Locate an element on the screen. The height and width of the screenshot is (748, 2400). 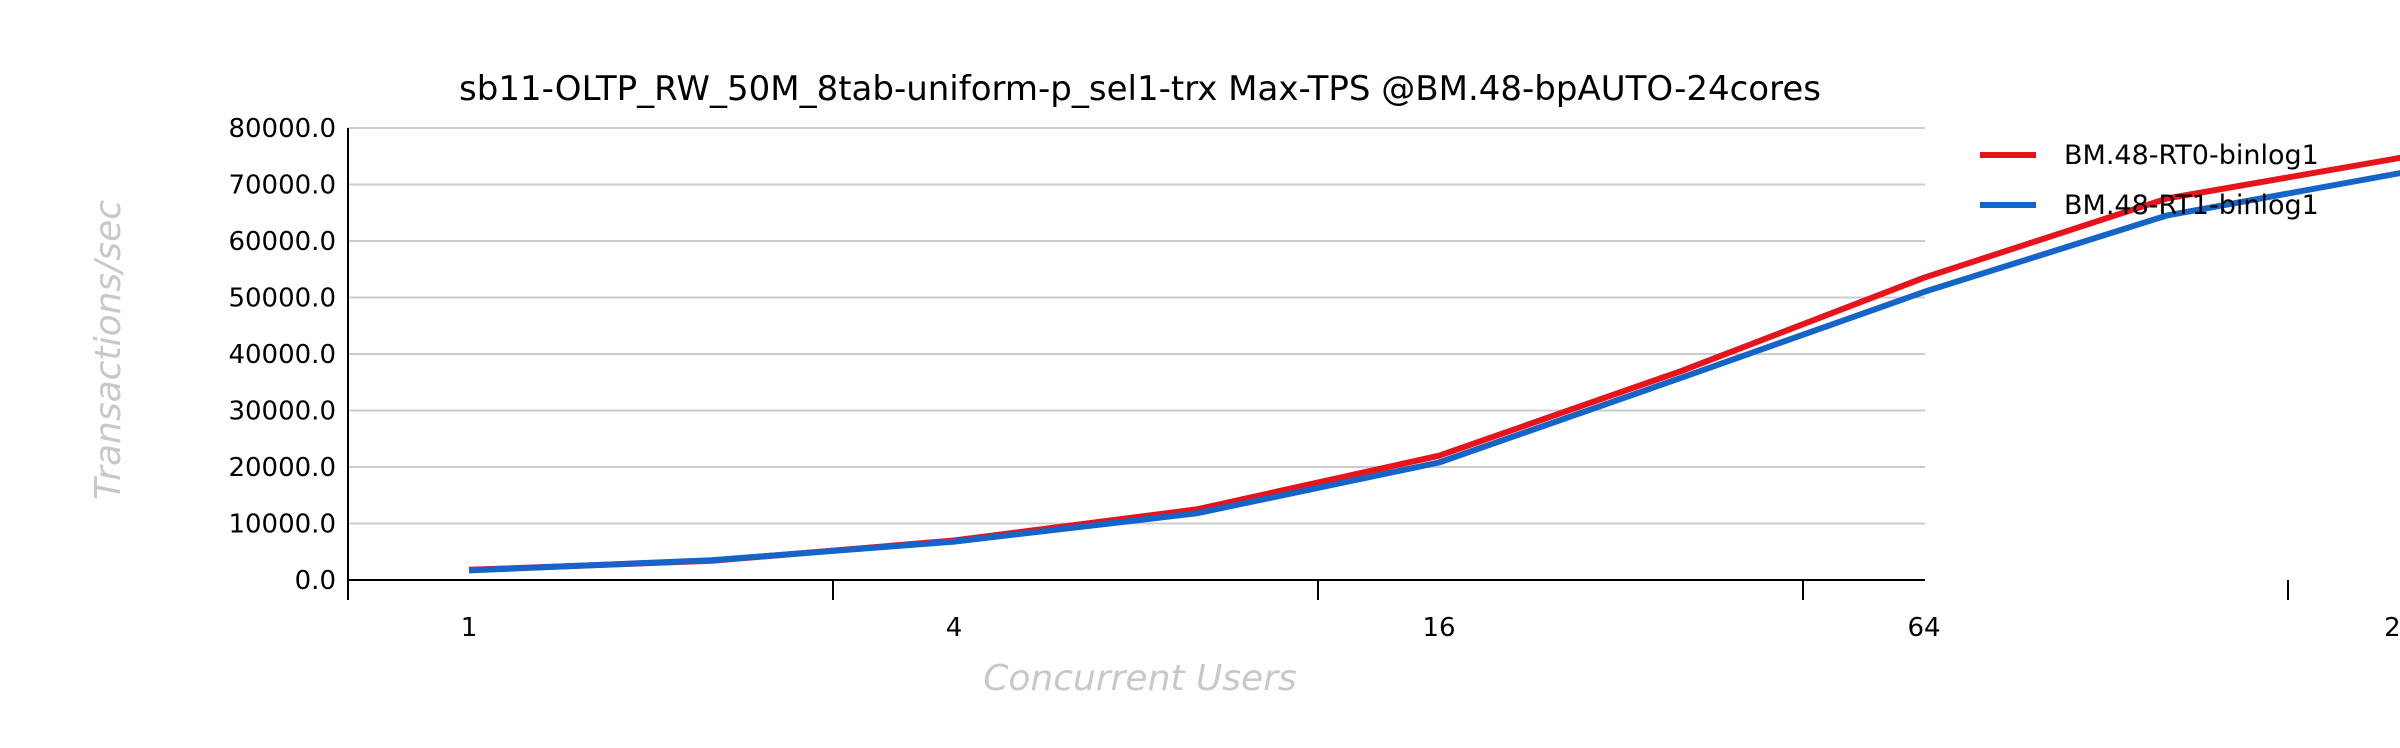
y-tick-label: 70000.0 is located at coordinates (282, 186).